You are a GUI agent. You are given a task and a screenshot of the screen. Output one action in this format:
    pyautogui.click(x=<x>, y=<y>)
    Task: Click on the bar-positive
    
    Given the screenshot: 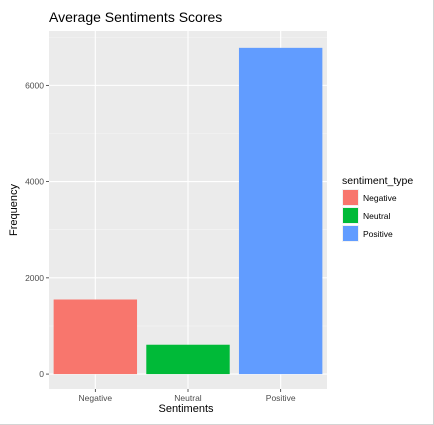 What is the action you would take?
    pyautogui.click(x=280, y=211)
    